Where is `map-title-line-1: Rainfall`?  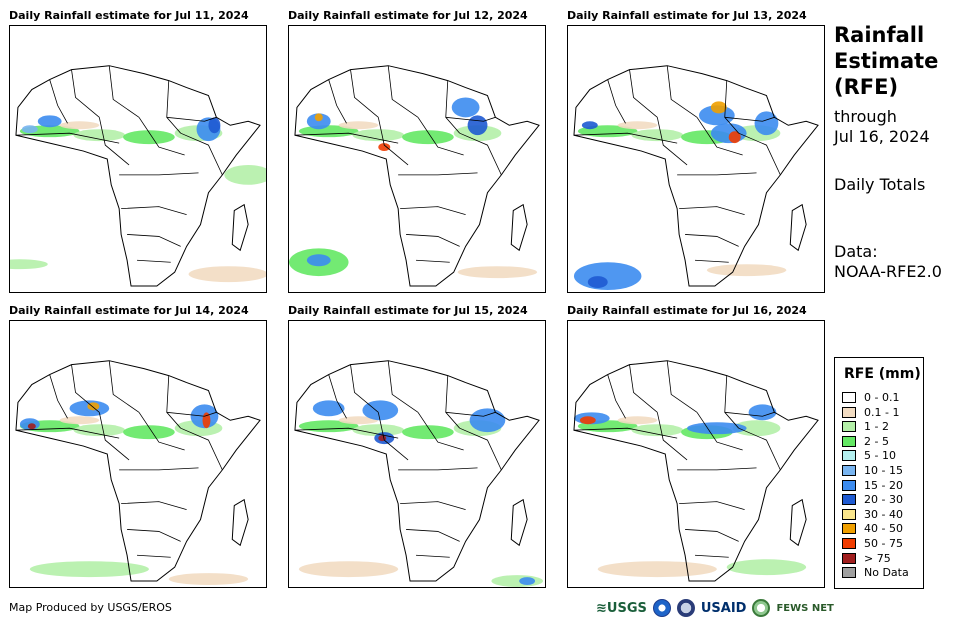
map-title-line-1: Rainfall is located at coordinates (879, 35).